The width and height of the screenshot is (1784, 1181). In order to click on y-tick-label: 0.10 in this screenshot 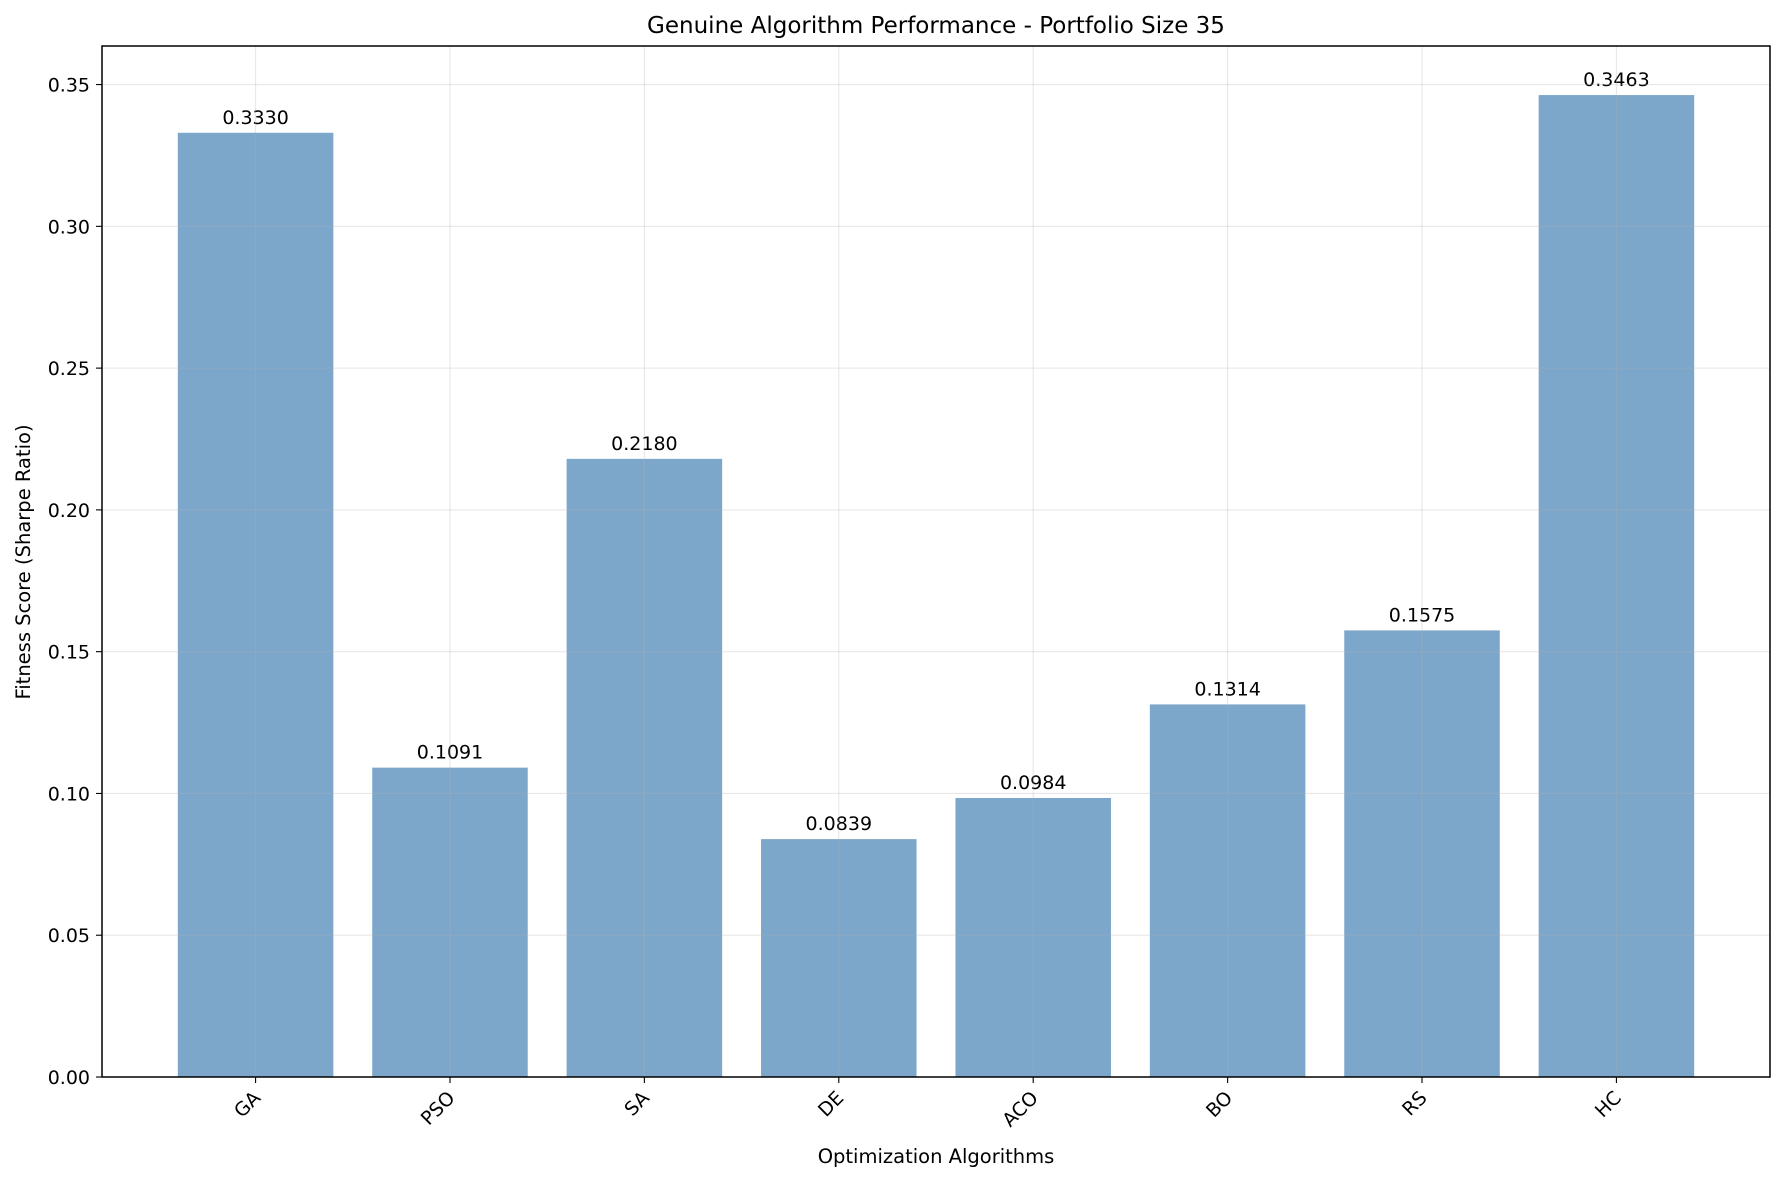, I will do `click(69, 794)`.